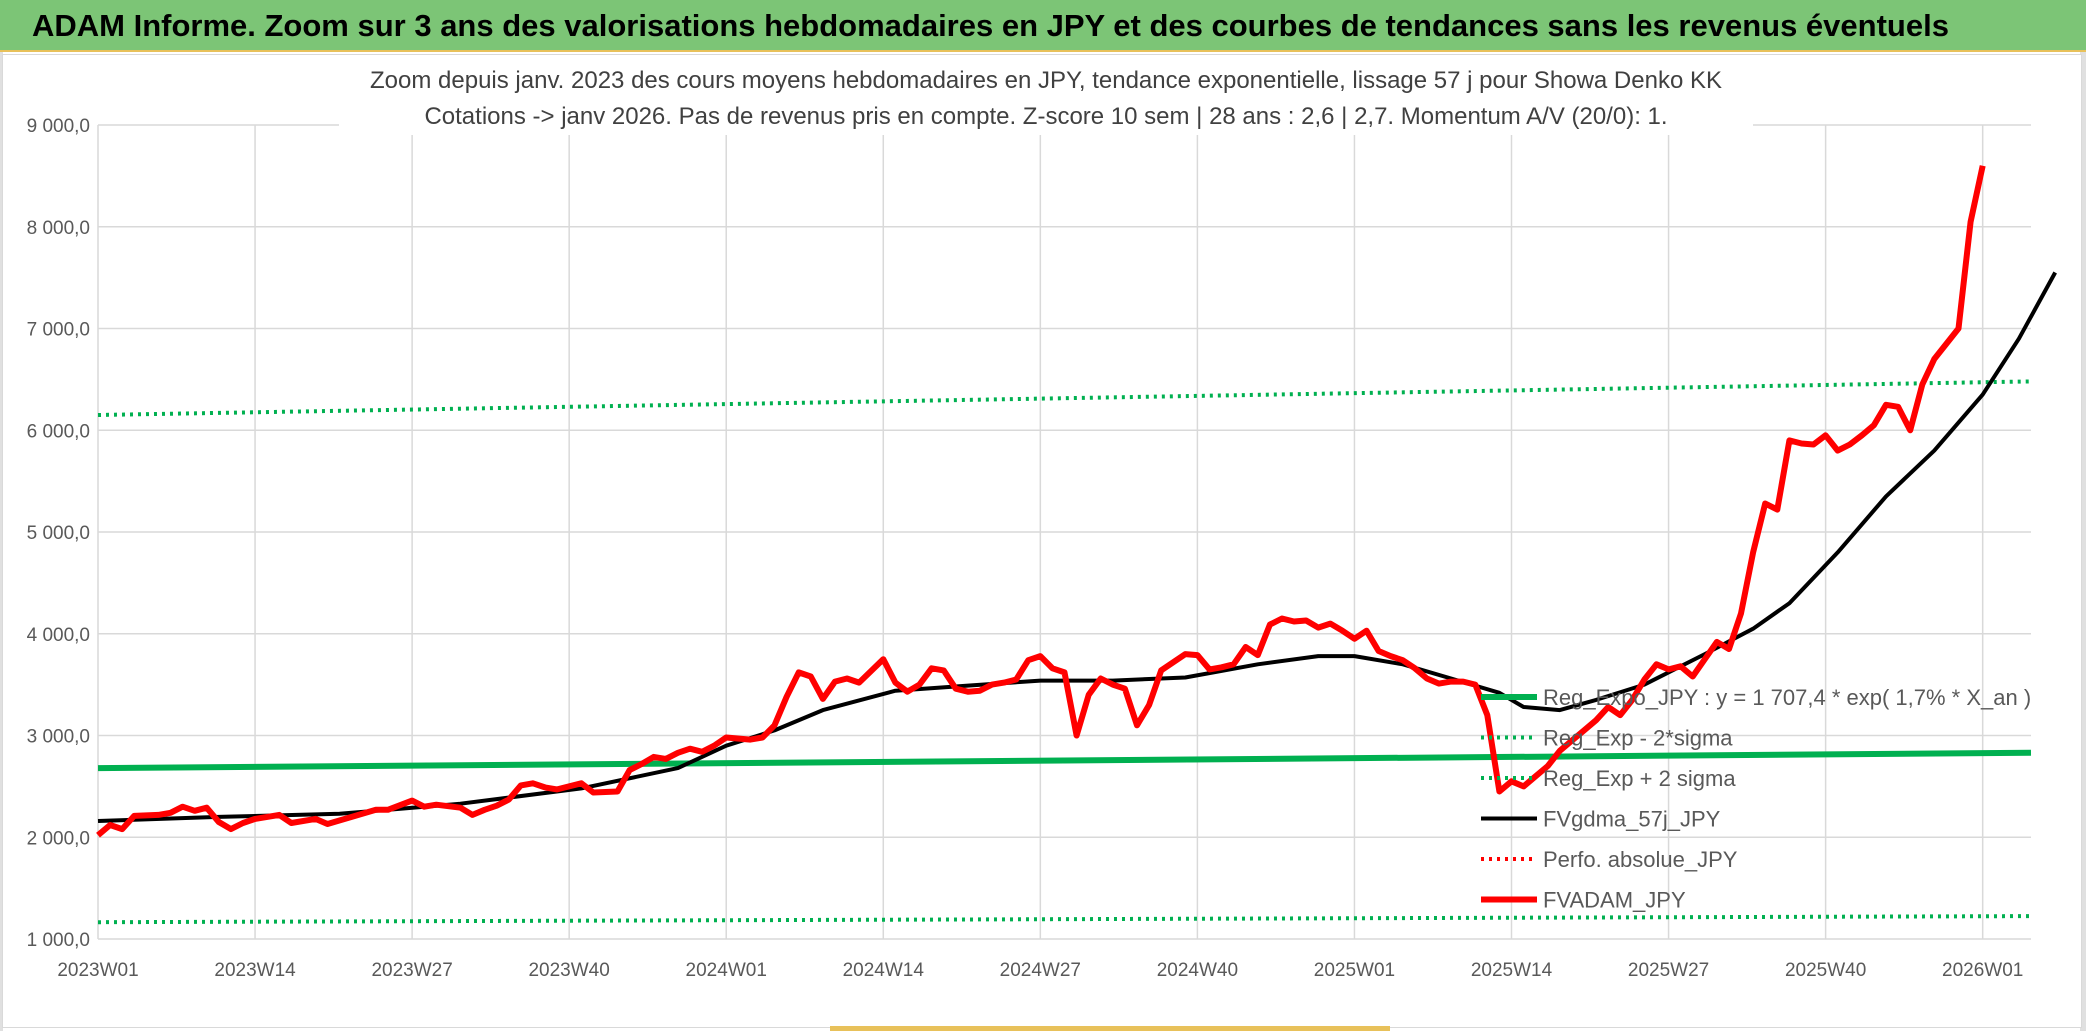 The height and width of the screenshot is (1032, 2086). I want to click on y-tick-label: 5 000,0, so click(58, 533).